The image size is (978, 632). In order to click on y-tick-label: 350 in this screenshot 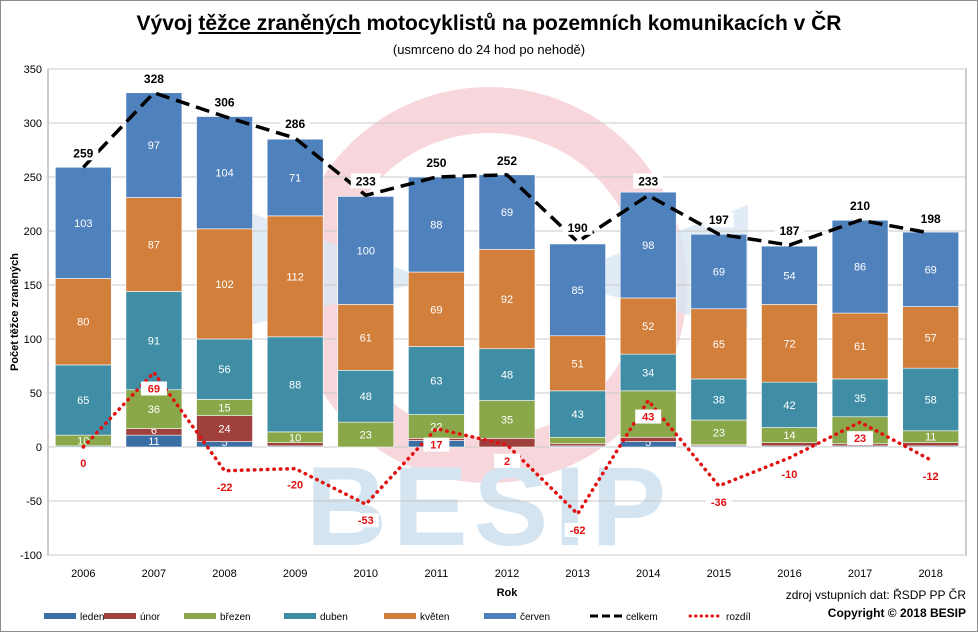, I will do `click(33, 70)`.